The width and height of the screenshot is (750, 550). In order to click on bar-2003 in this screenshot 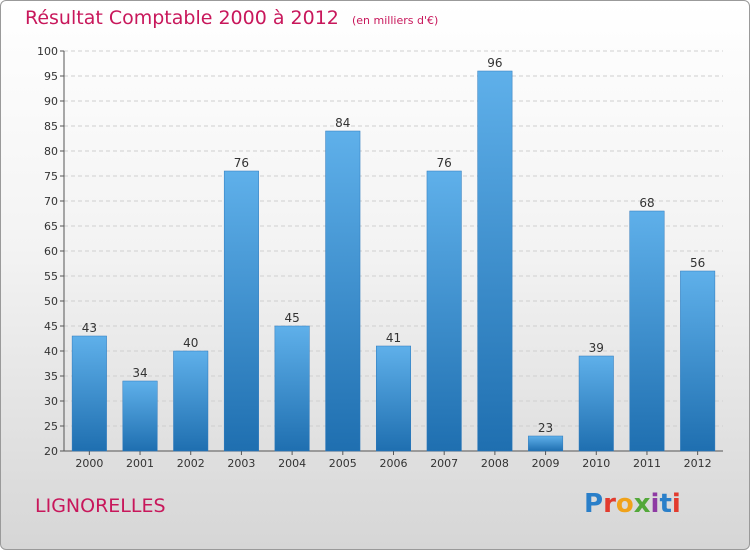, I will do `click(241, 311)`.